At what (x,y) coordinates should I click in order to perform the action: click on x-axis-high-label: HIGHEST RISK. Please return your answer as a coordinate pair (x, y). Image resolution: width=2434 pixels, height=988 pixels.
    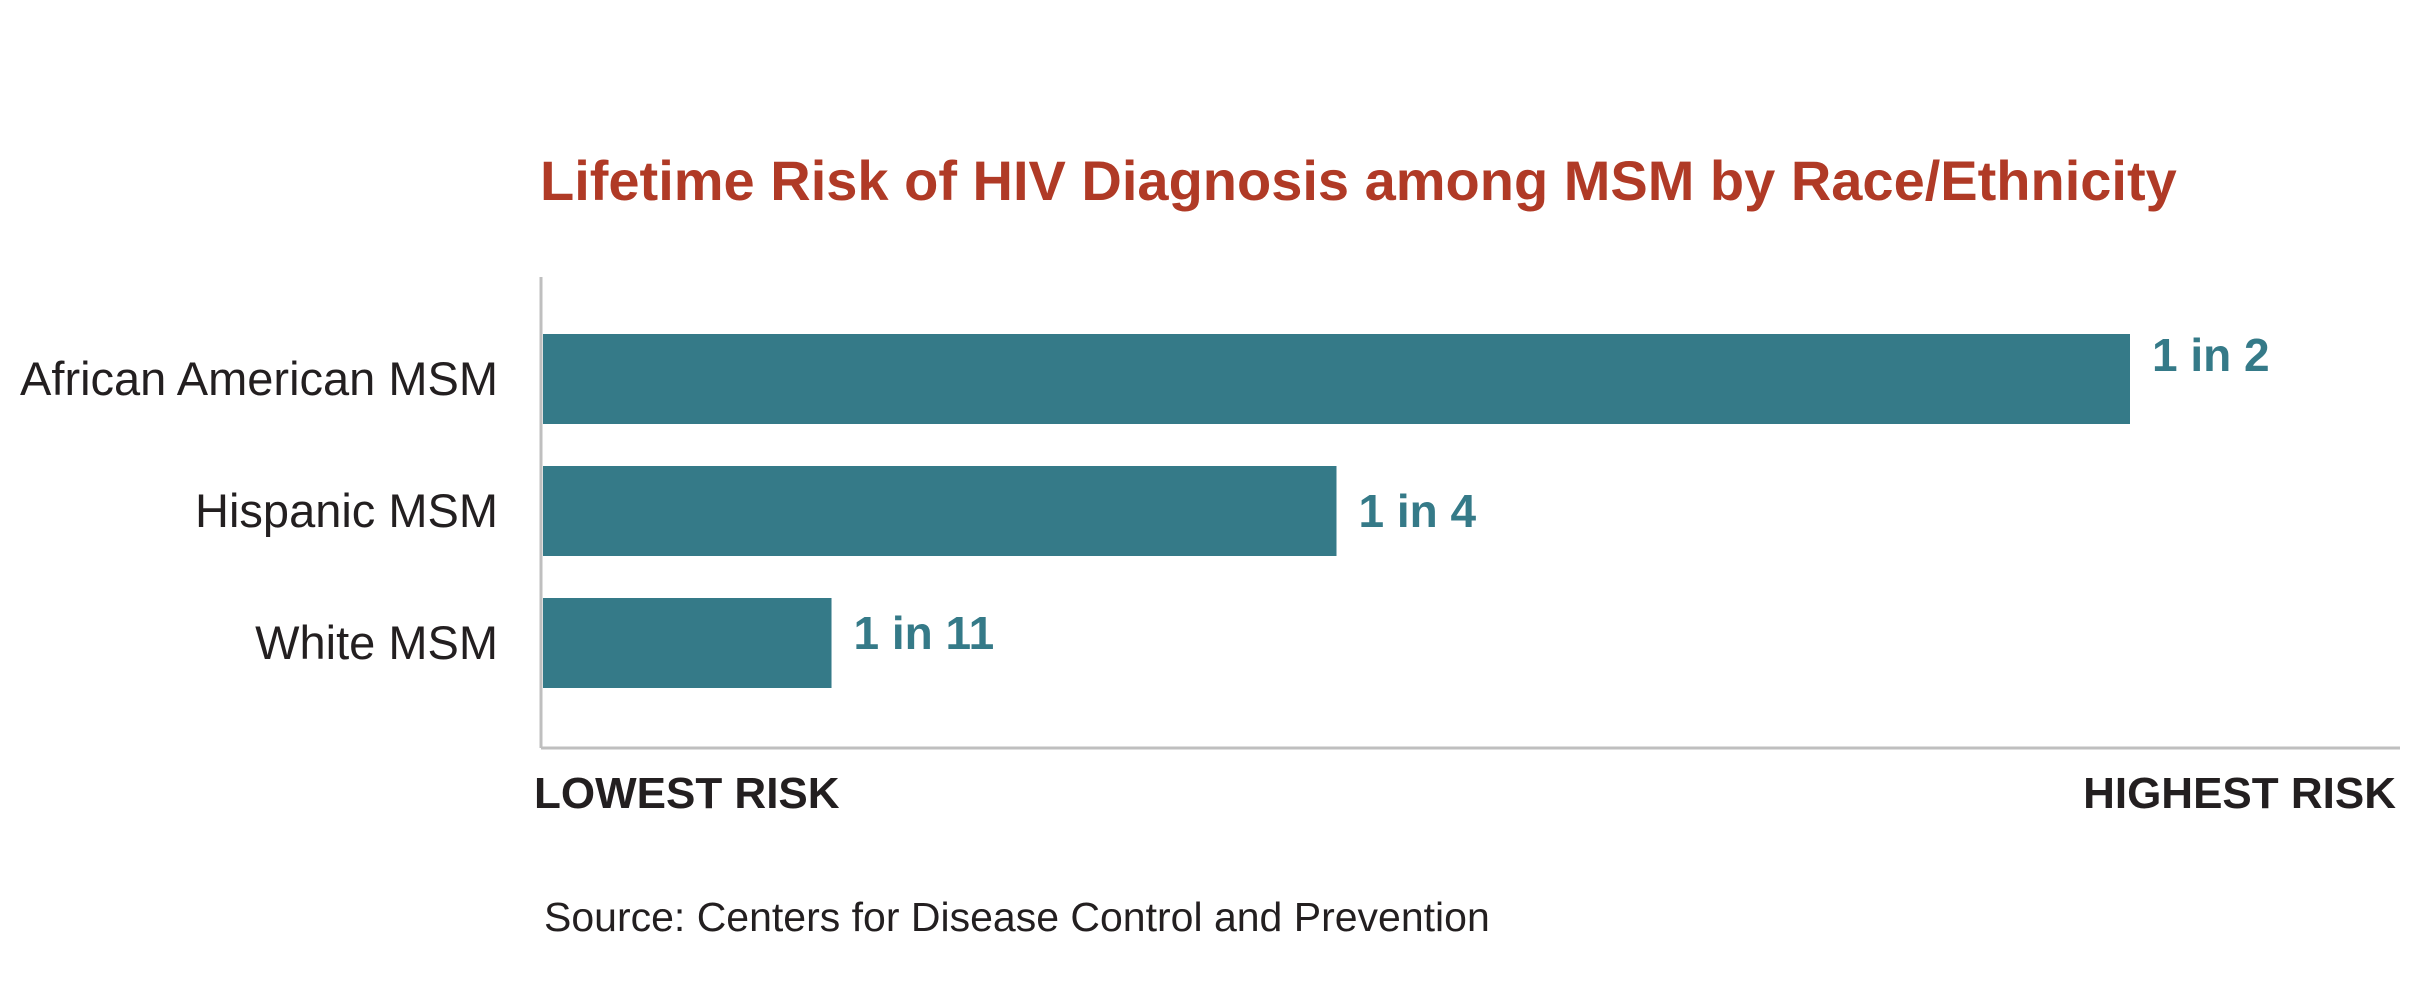
    Looking at the image, I should click on (2239, 793).